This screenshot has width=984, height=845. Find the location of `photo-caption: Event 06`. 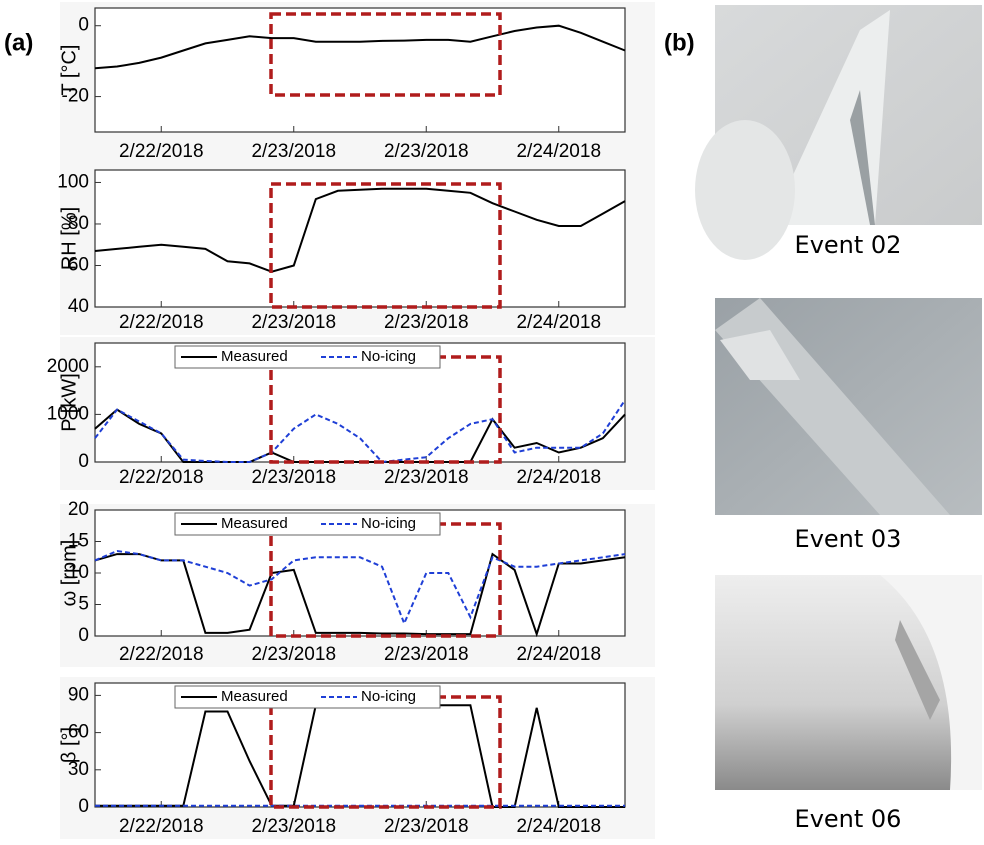

photo-caption: Event 06 is located at coordinates (848, 819).